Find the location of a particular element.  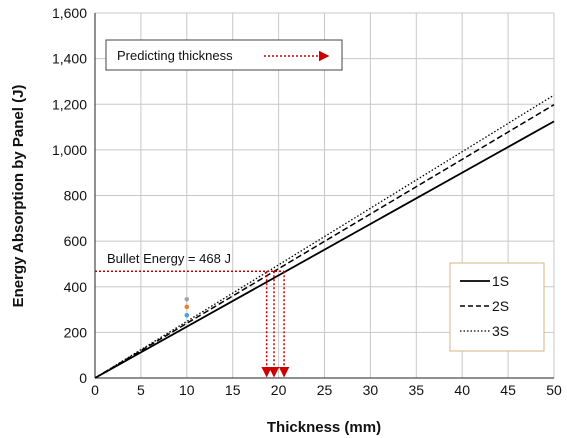

y-tick-label: 1,600 is located at coordinates (69, 13).